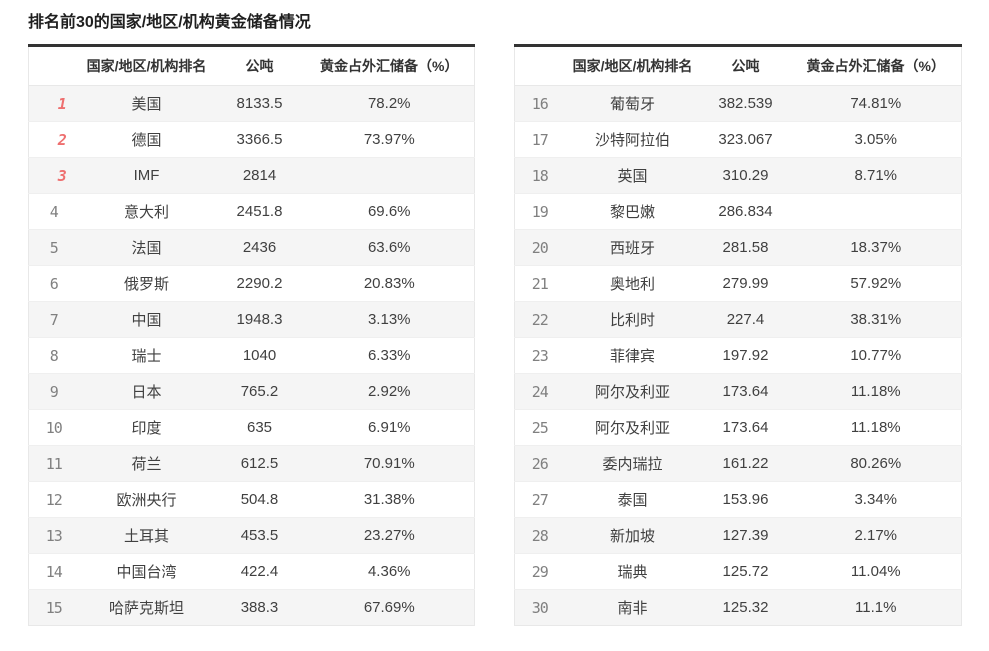 Image resolution: width=989 pixels, height=651 pixels. What do you see at coordinates (53, 355) in the screenshot?
I see `rank-cell: 8` at bounding box center [53, 355].